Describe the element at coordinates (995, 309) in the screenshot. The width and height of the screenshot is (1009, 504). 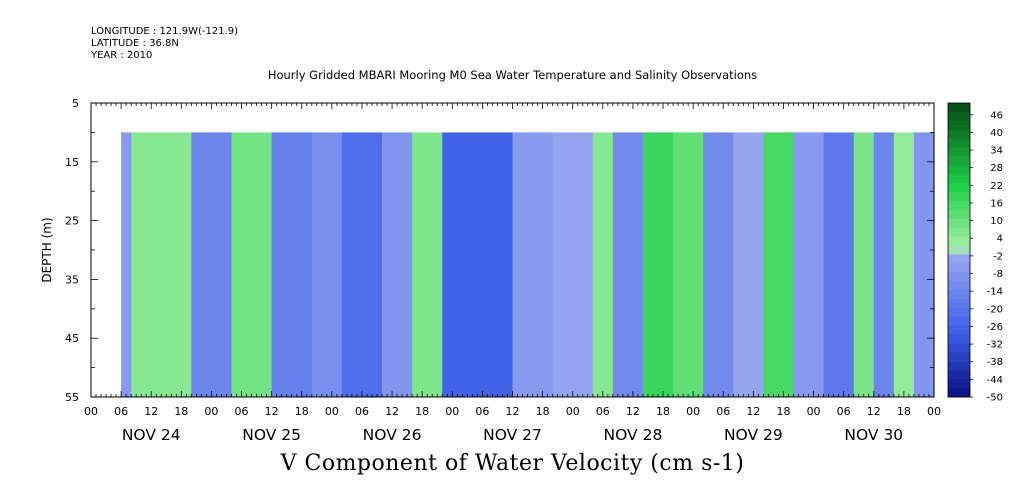
I see `colorbar-label: -20` at that location.